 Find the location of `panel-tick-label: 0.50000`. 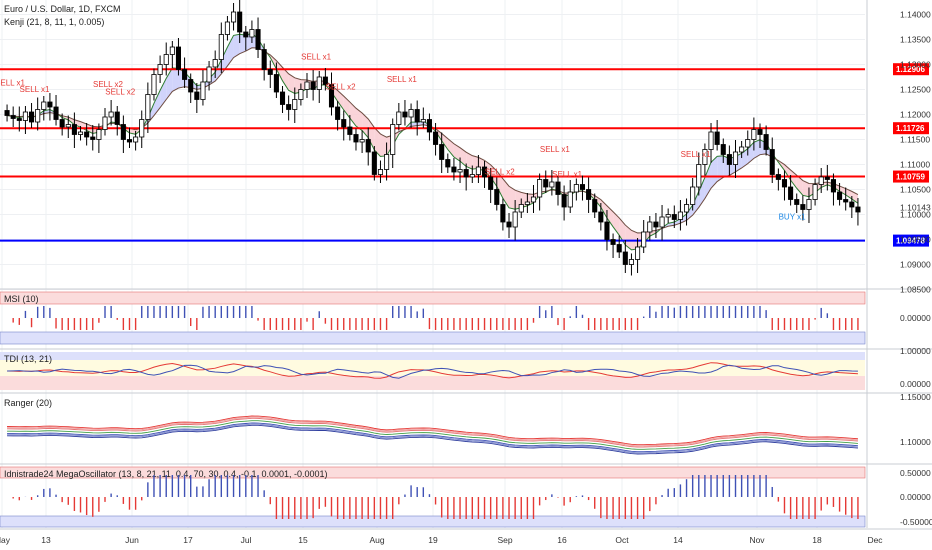

panel-tick-label: 0.50000 is located at coordinates (915, 473).